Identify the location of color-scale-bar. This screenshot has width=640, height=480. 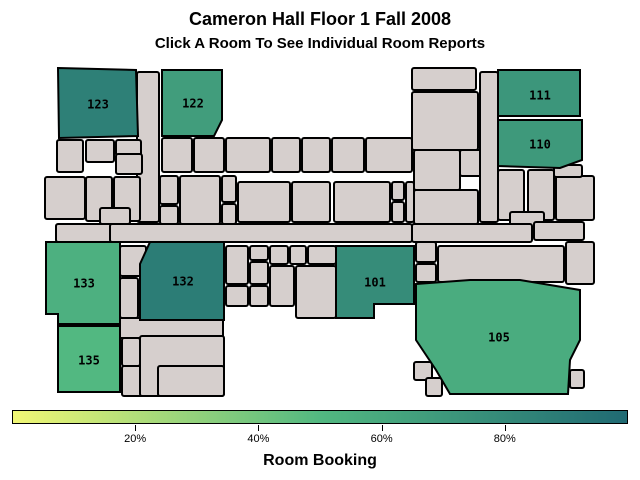
(320, 417).